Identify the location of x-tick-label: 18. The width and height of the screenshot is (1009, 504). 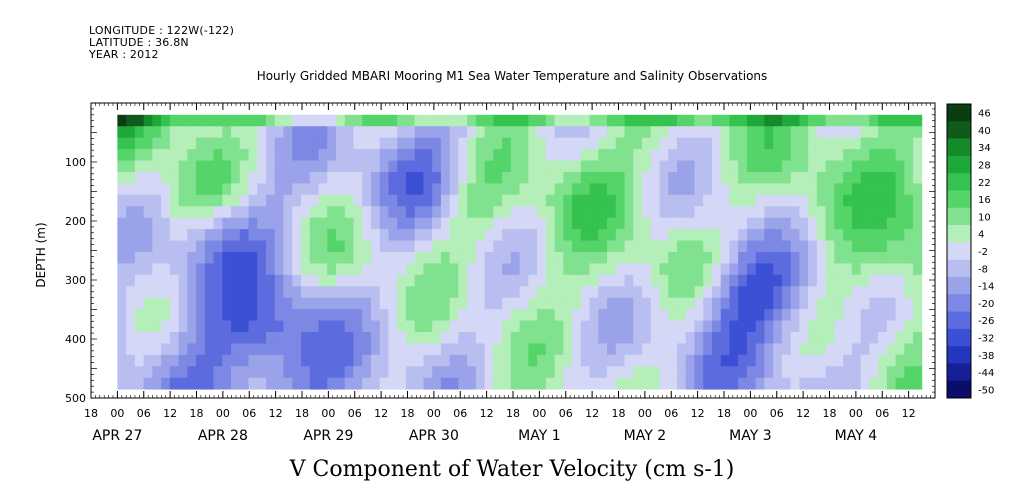
(513, 413).